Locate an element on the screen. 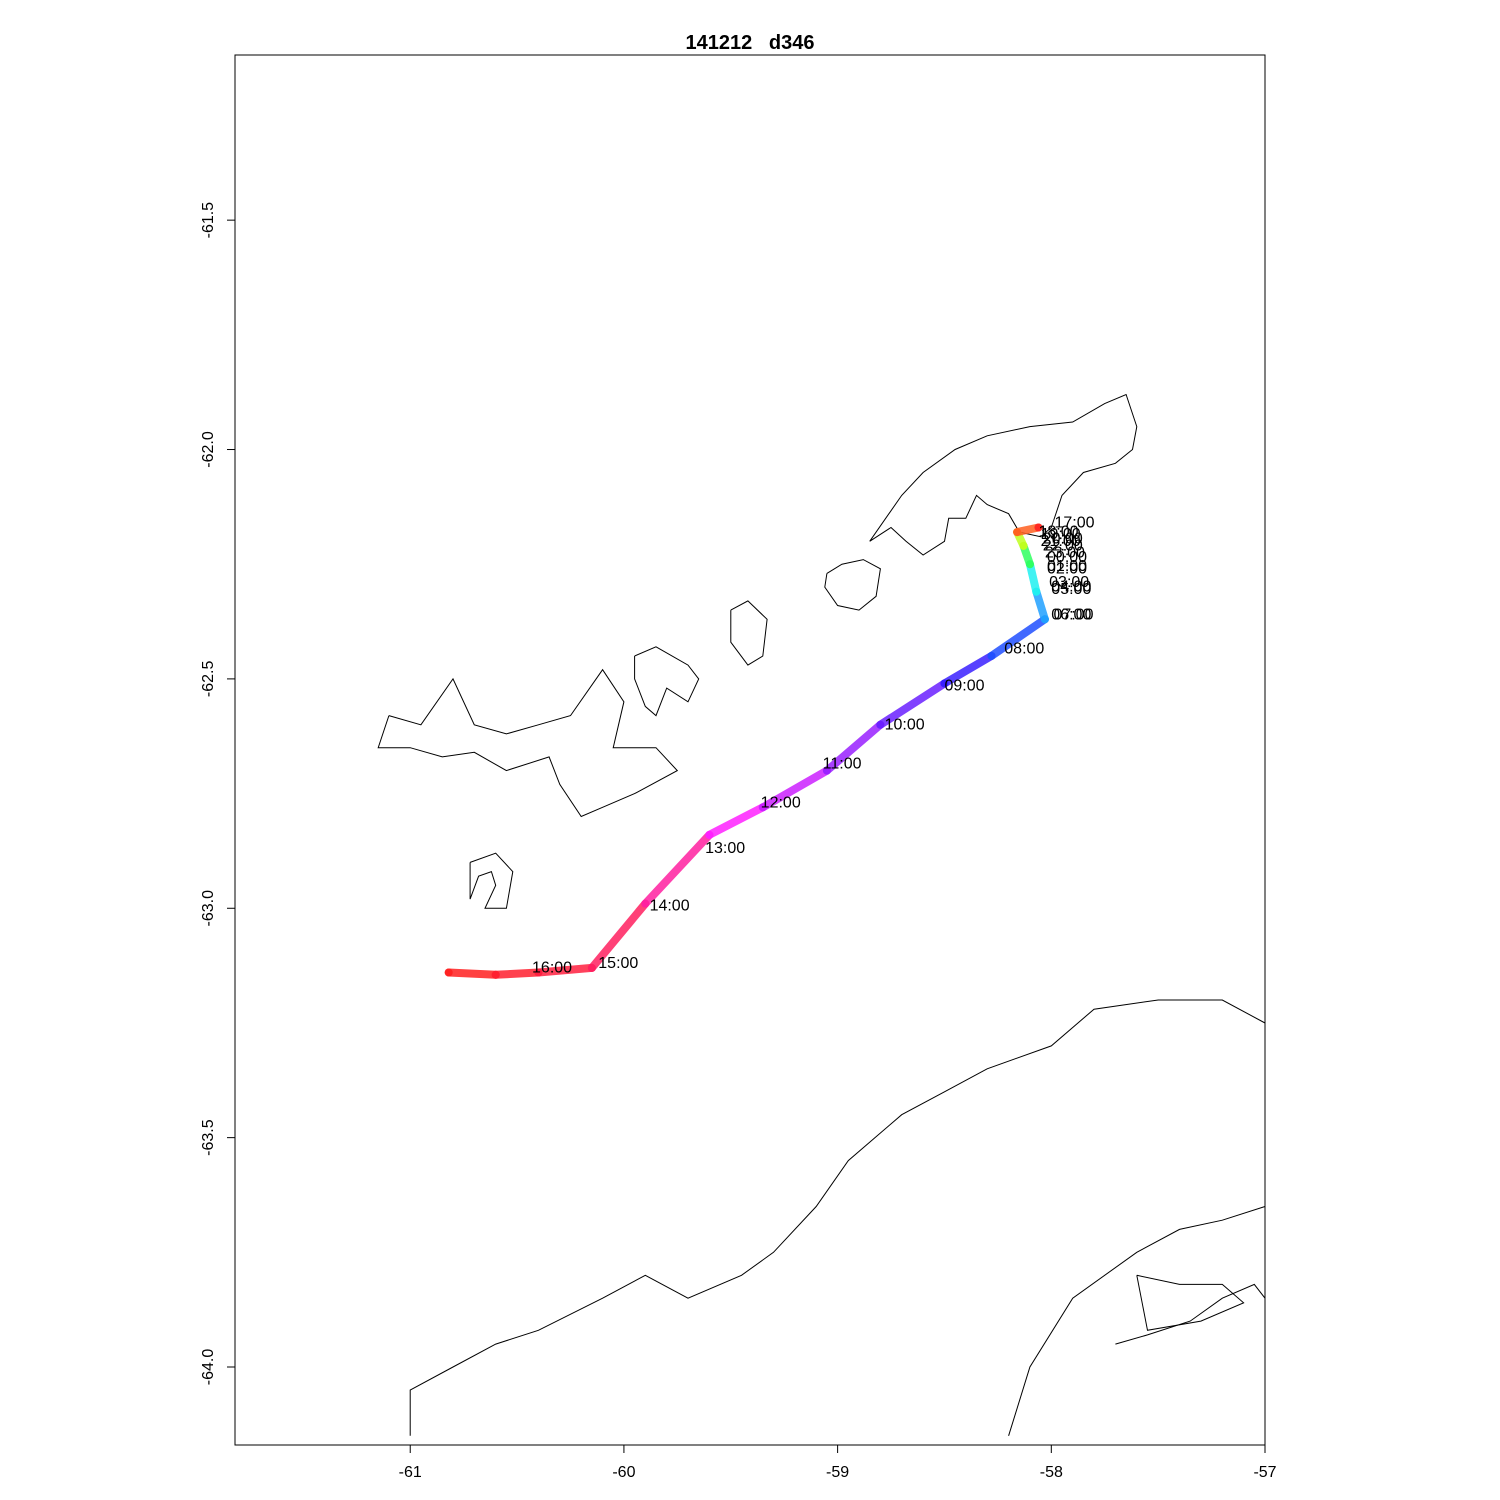 This screenshot has width=1500, height=1500. map-title: 141212 d346 is located at coordinates (750, 43).